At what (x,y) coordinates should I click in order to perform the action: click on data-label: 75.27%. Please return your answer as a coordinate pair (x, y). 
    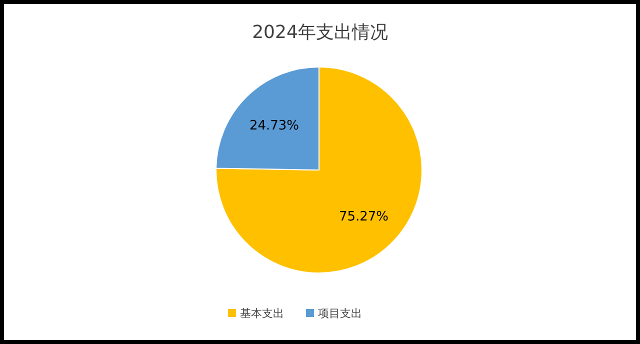
    Looking at the image, I should click on (363, 217).